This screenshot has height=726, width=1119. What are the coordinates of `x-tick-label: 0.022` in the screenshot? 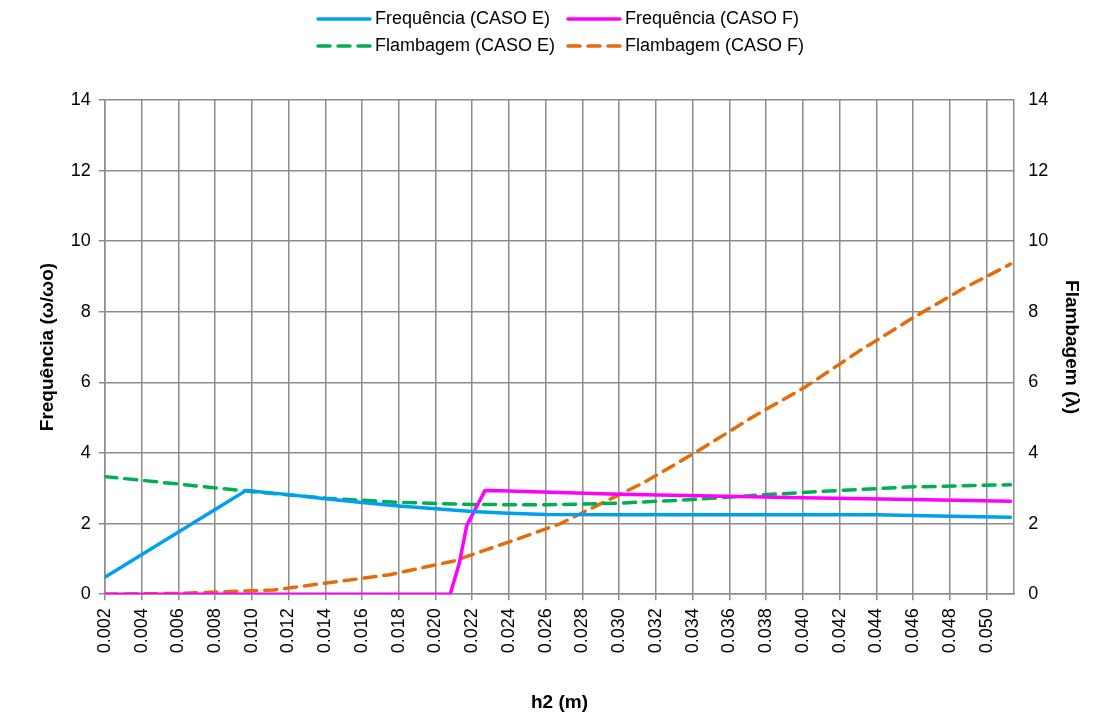 It's located at (471, 631).